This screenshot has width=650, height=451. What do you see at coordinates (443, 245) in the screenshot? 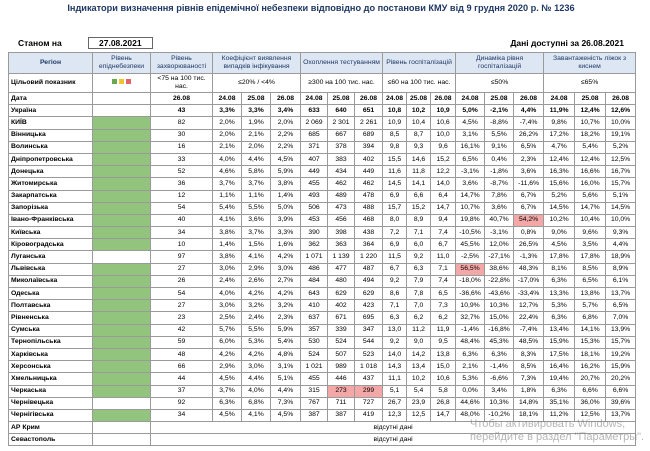
I see `cell: 6,7` at bounding box center [443, 245].